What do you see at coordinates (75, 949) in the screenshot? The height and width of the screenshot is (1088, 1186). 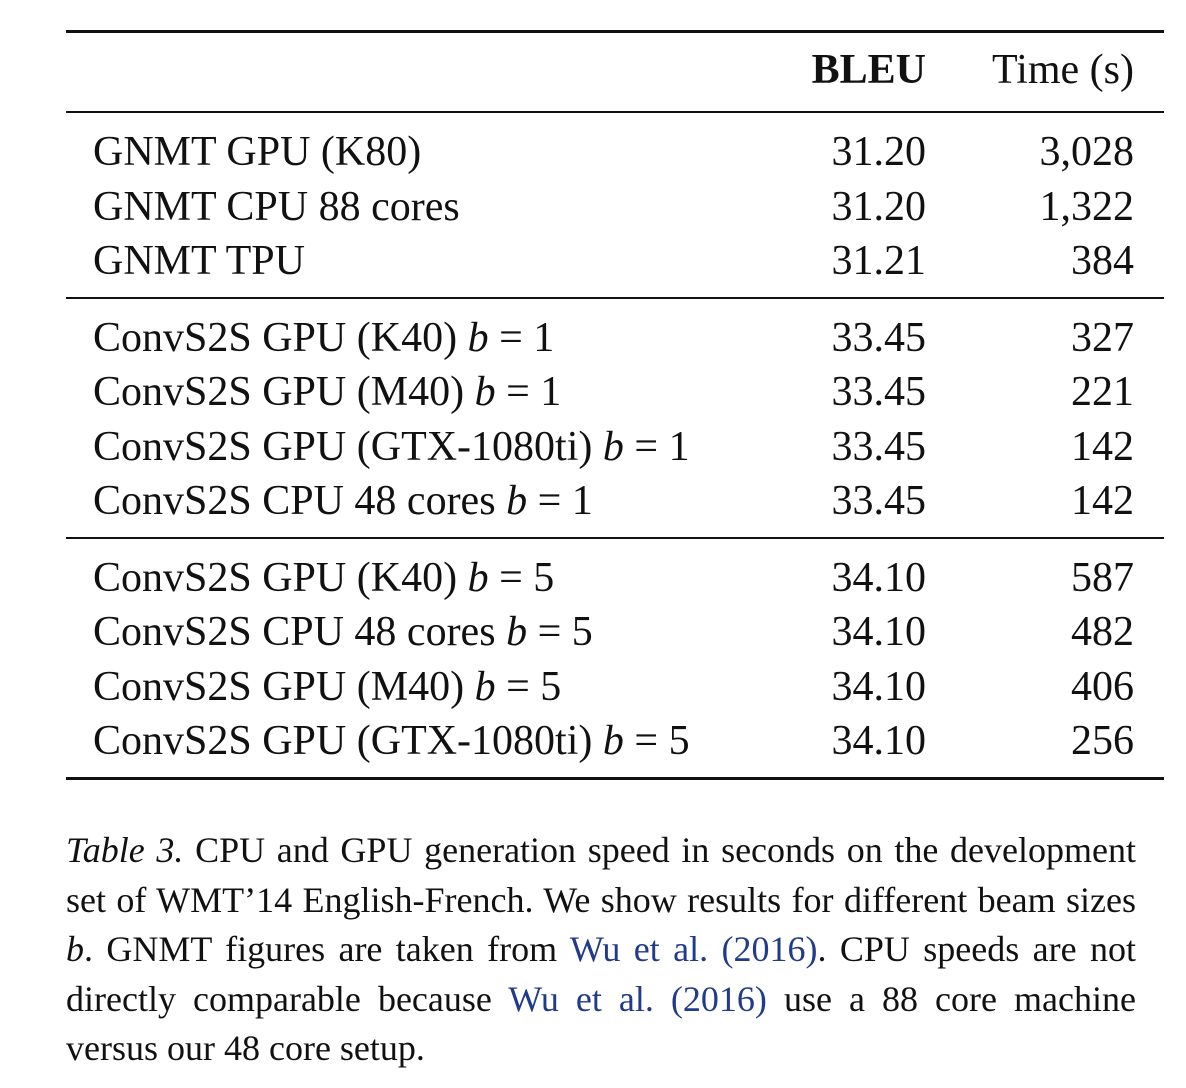 I see `caption-beam-variable: b` at bounding box center [75, 949].